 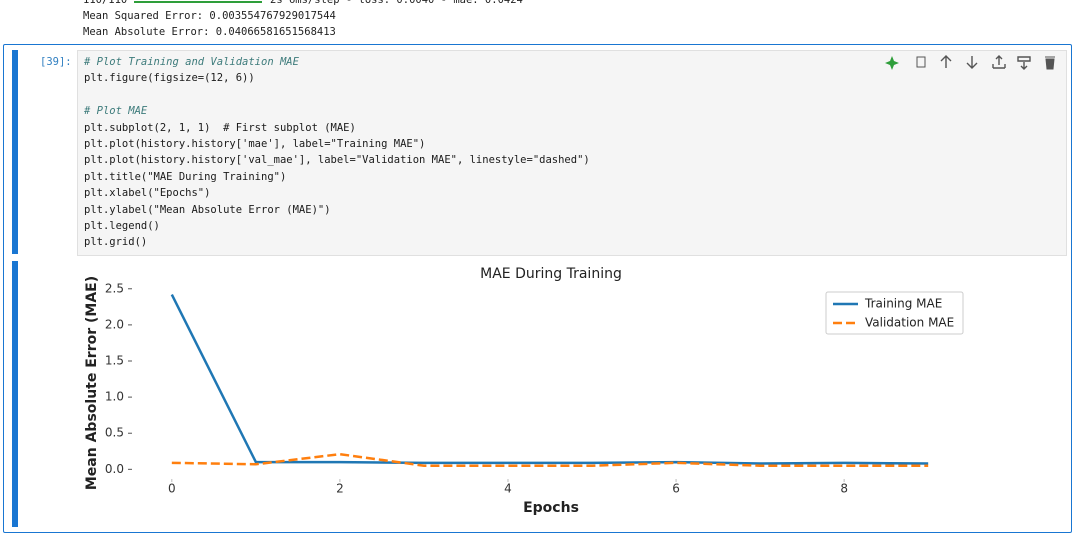 I want to click on code-line: # Plot MAE, so click(x=116, y=111).